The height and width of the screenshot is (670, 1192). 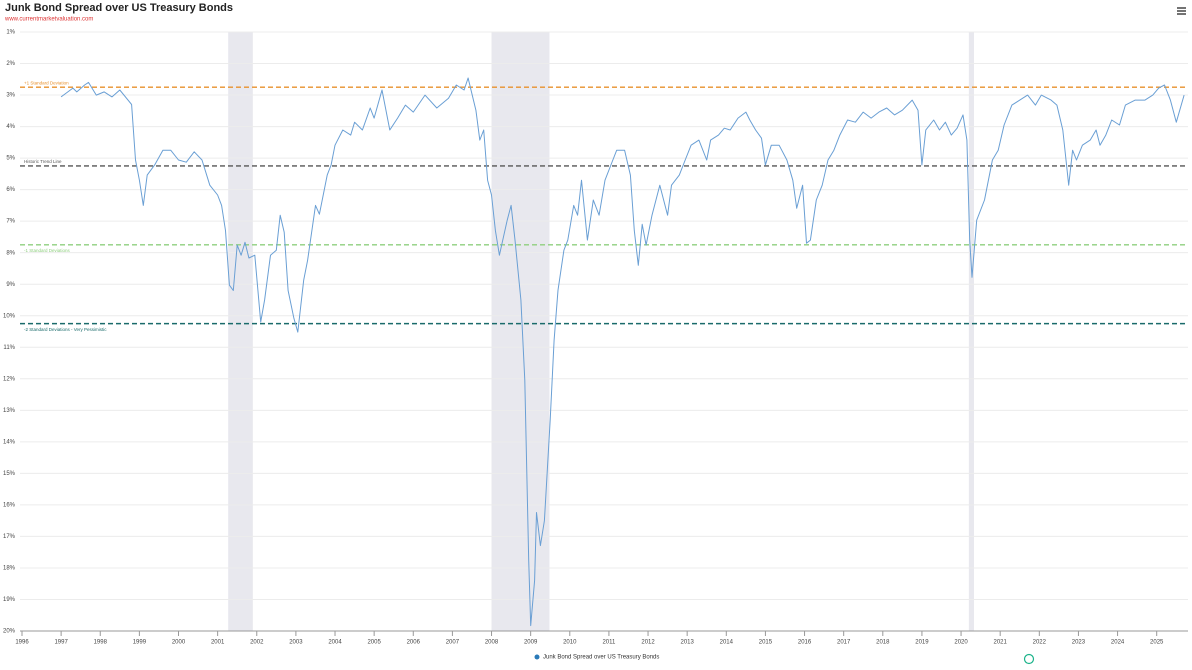 I want to click on y-tick-label: 12%, so click(x=9, y=379).